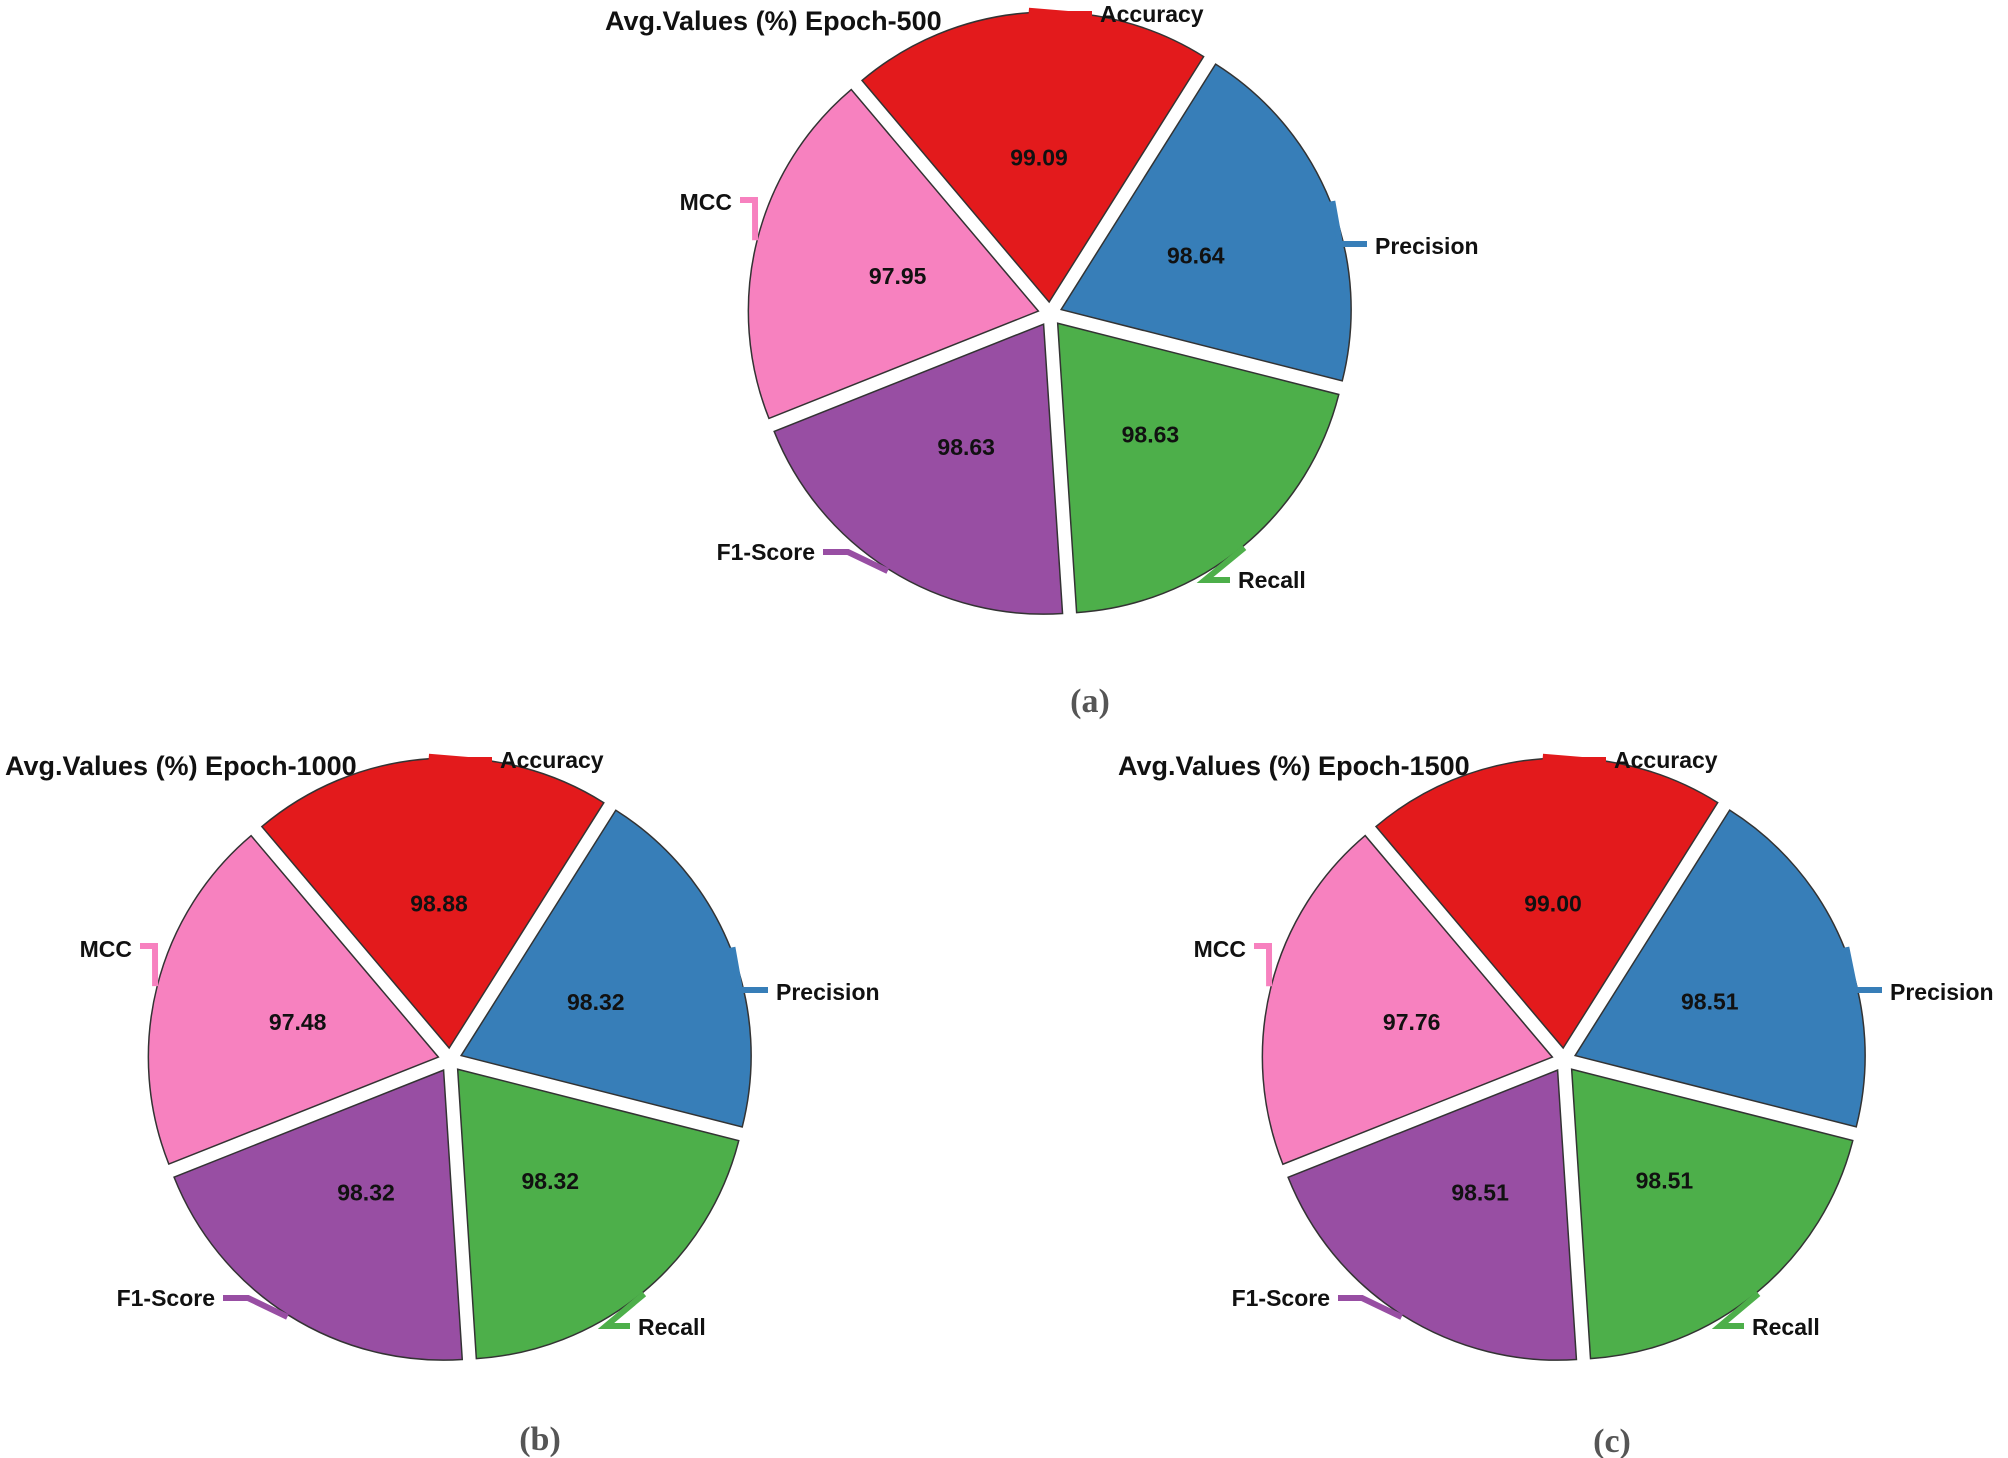  I want to click on chart-title: Avg.Values (%) Epoch-1500, so click(1294, 766).